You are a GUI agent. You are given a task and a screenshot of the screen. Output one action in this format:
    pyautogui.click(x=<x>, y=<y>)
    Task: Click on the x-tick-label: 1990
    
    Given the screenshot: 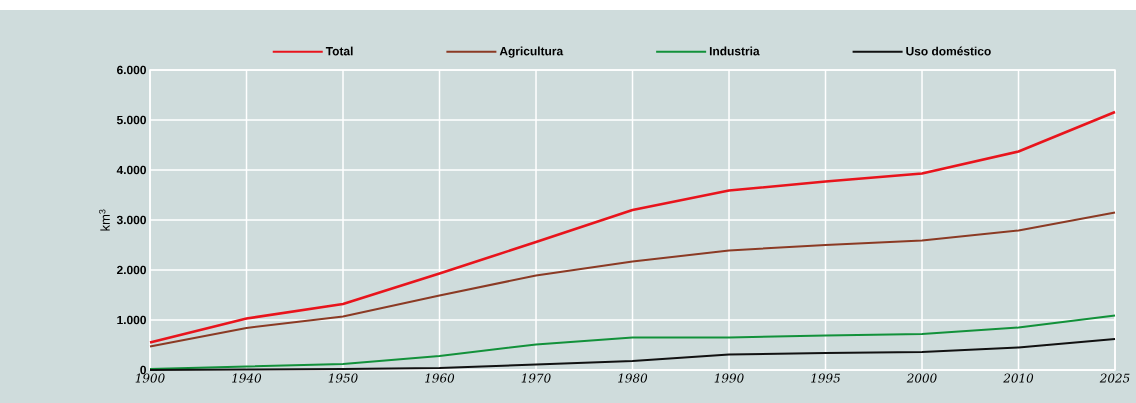 What is the action you would take?
    pyautogui.click(x=729, y=378)
    